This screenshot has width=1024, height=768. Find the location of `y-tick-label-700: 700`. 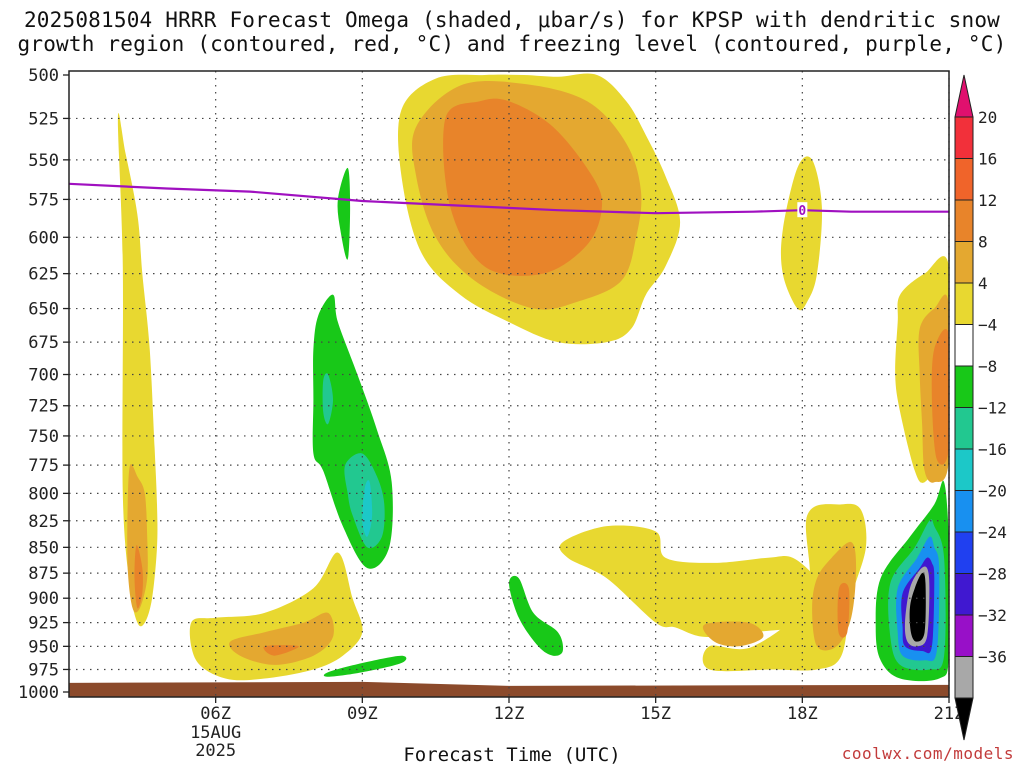

y-tick-label-700: 700 is located at coordinates (43, 376).